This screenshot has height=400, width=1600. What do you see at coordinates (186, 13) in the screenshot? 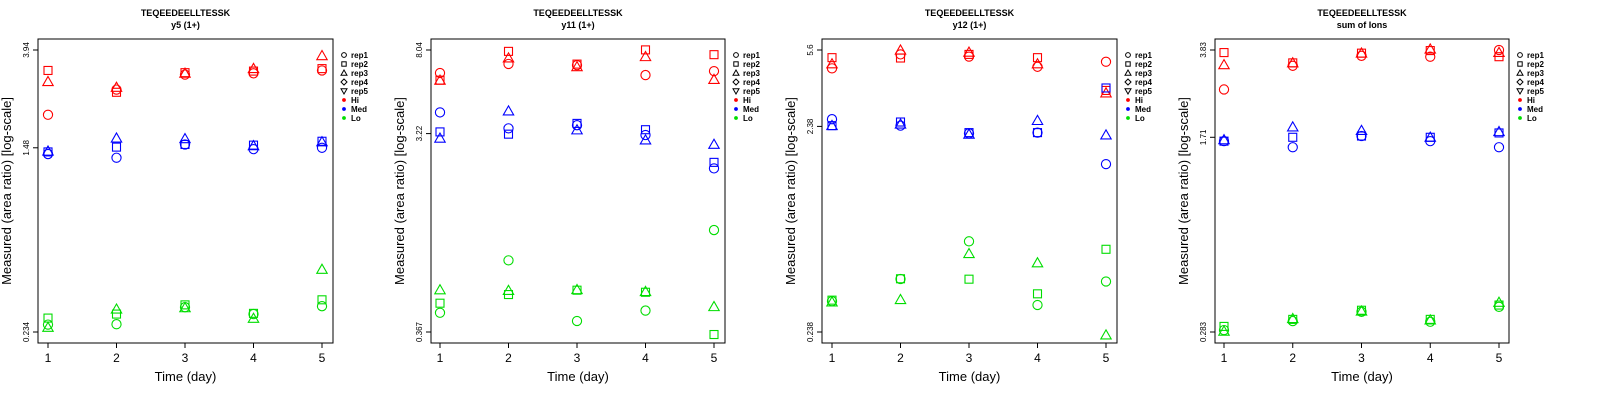
I see `chart-title: TEQEEDEELLTESSK` at bounding box center [186, 13].